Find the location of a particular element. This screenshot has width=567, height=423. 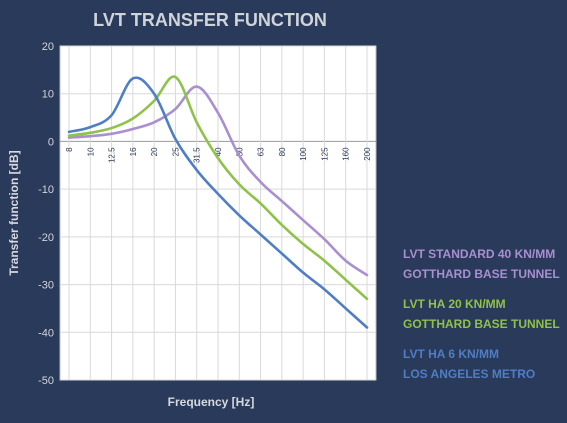

y-tick-label: 20 is located at coordinates (48, 47).